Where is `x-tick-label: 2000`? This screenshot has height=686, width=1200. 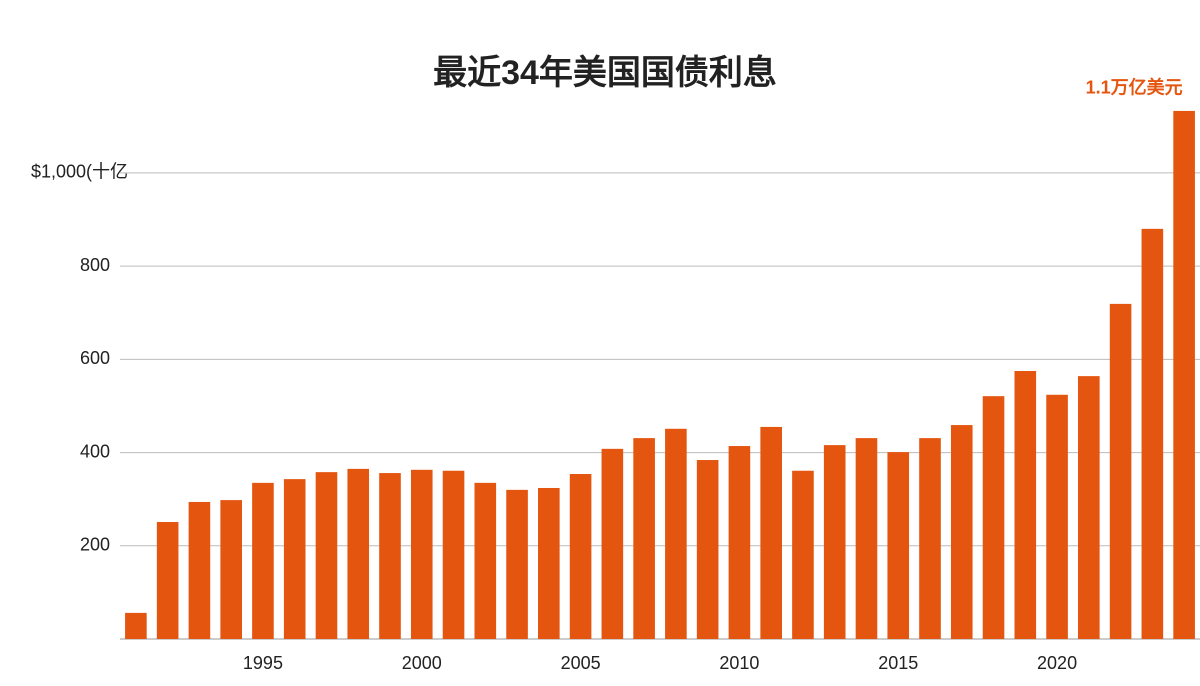
x-tick-label: 2000 is located at coordinates (422, 663).